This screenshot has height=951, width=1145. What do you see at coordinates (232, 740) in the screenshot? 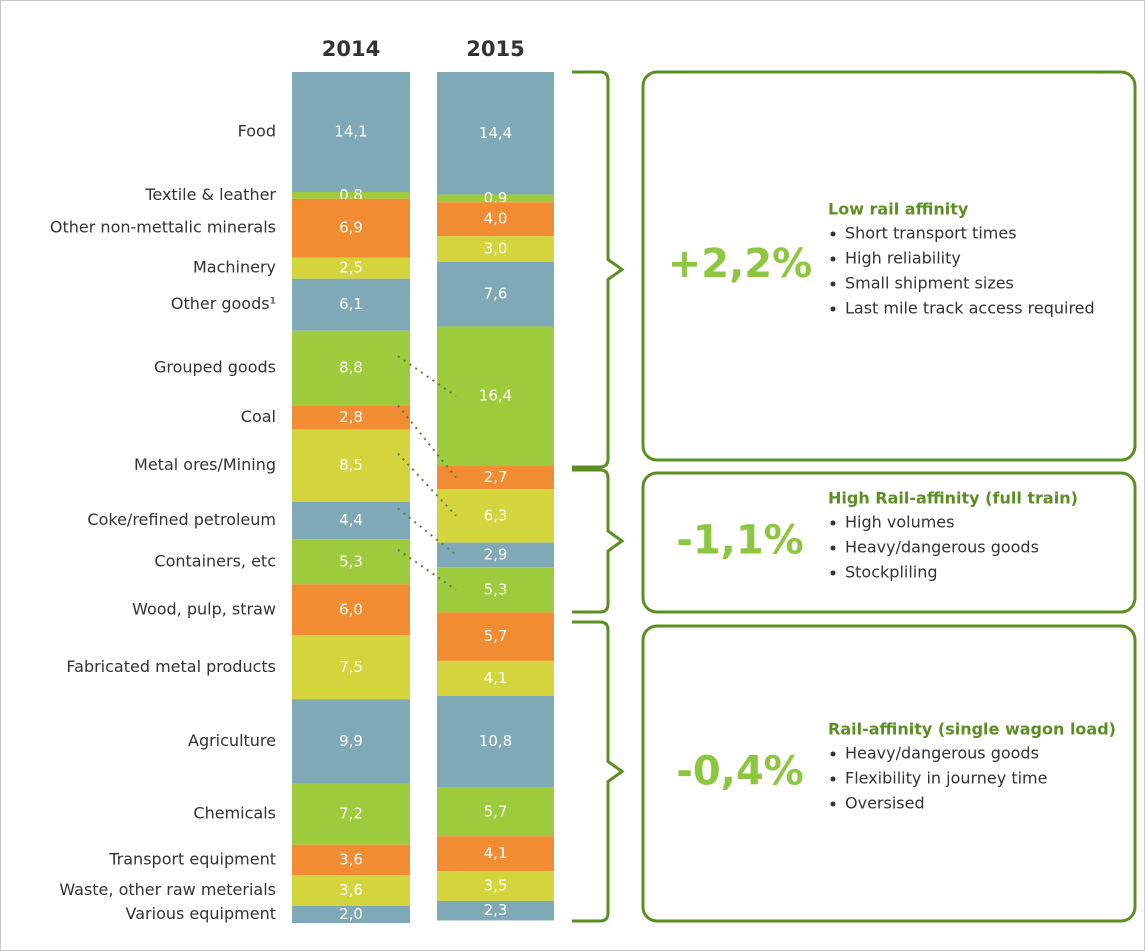
I see `category-label: Agriculture` at bounding box center [232, 740].